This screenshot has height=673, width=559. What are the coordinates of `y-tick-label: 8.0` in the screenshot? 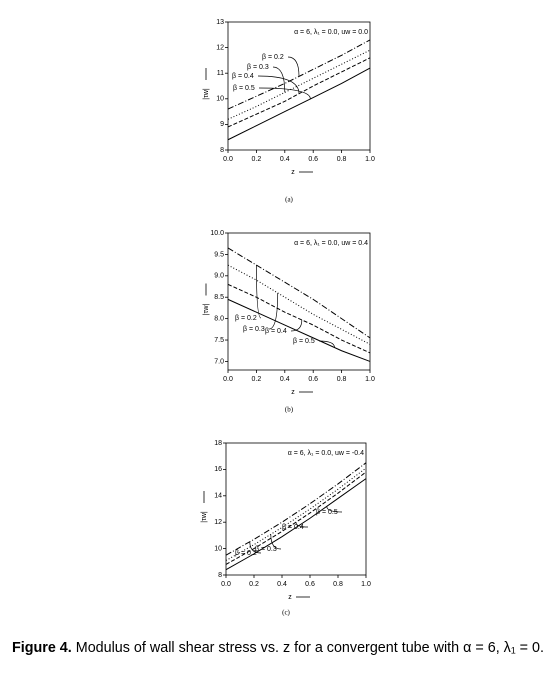 It's located at (219, 318).